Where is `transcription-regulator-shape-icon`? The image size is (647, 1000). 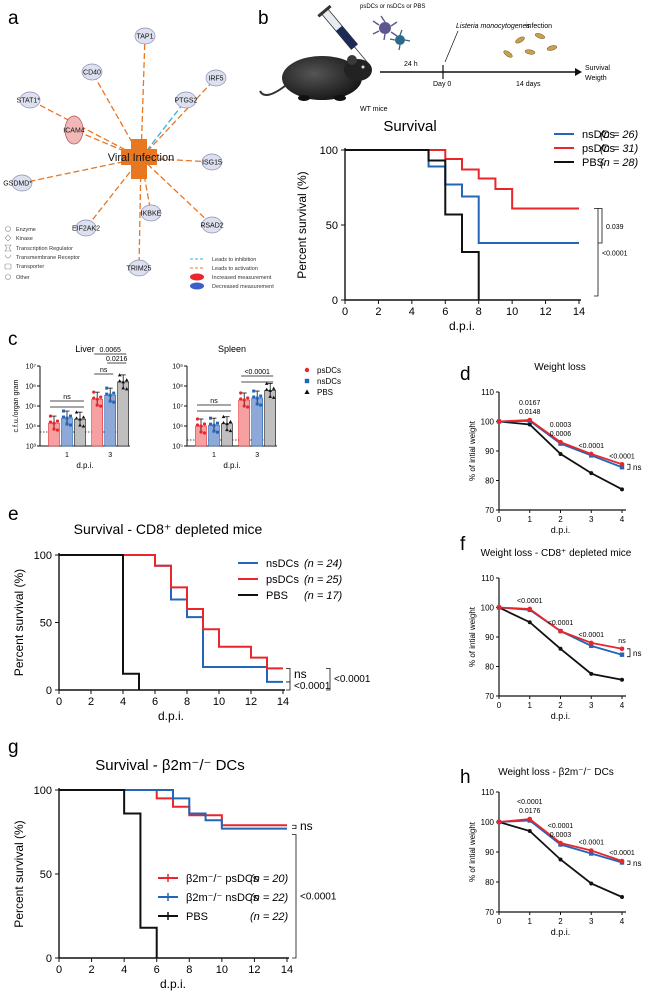 transcription-regulator-shape-icon is located at coordinates (8, 248).